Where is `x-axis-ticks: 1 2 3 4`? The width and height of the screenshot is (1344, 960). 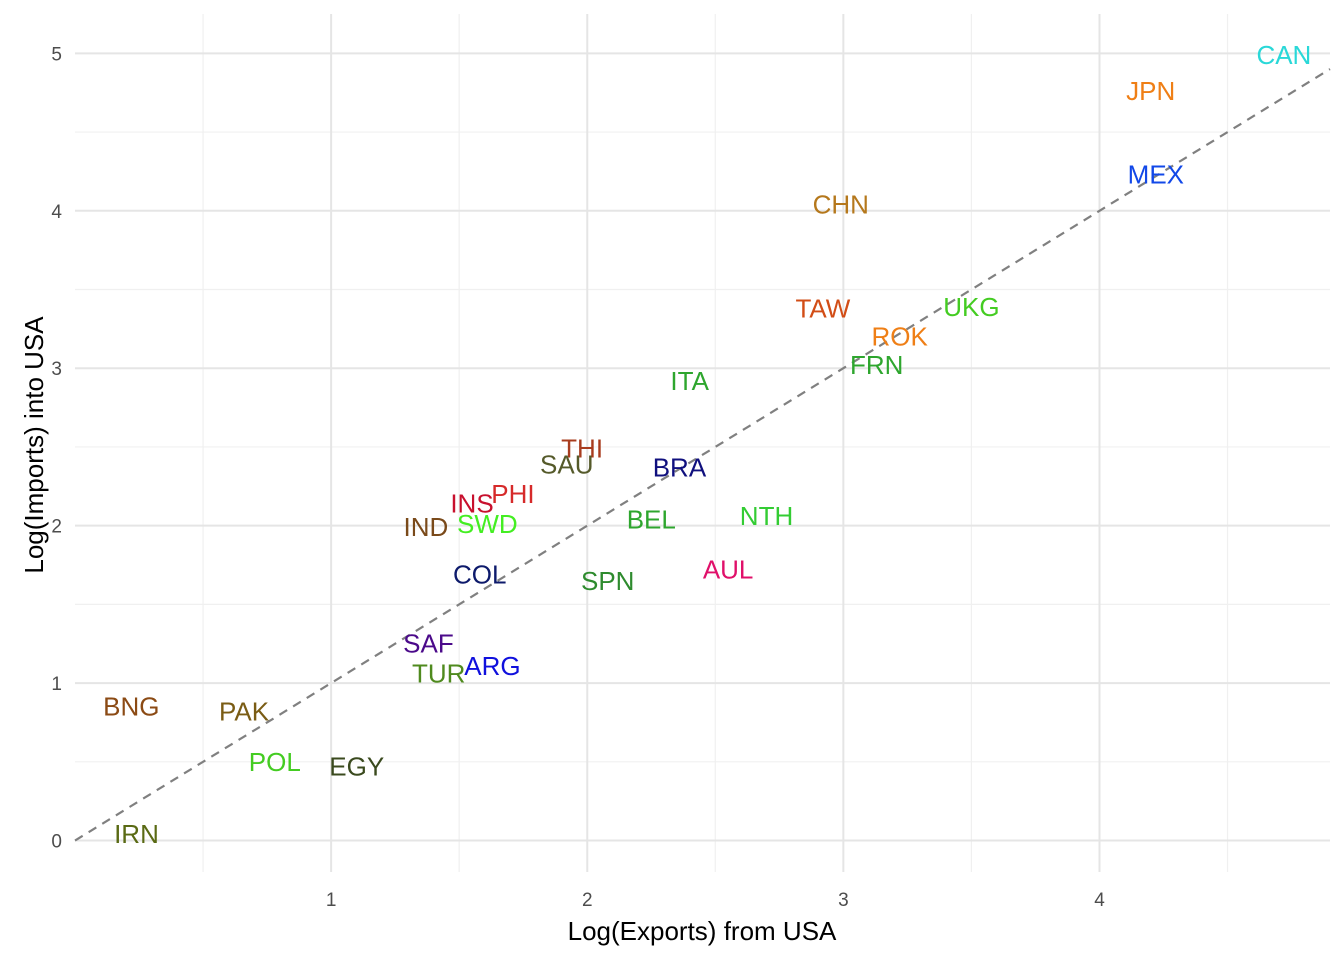 x-axis-ticks: 1 2 3 4 is located at coordinates (715, 900).